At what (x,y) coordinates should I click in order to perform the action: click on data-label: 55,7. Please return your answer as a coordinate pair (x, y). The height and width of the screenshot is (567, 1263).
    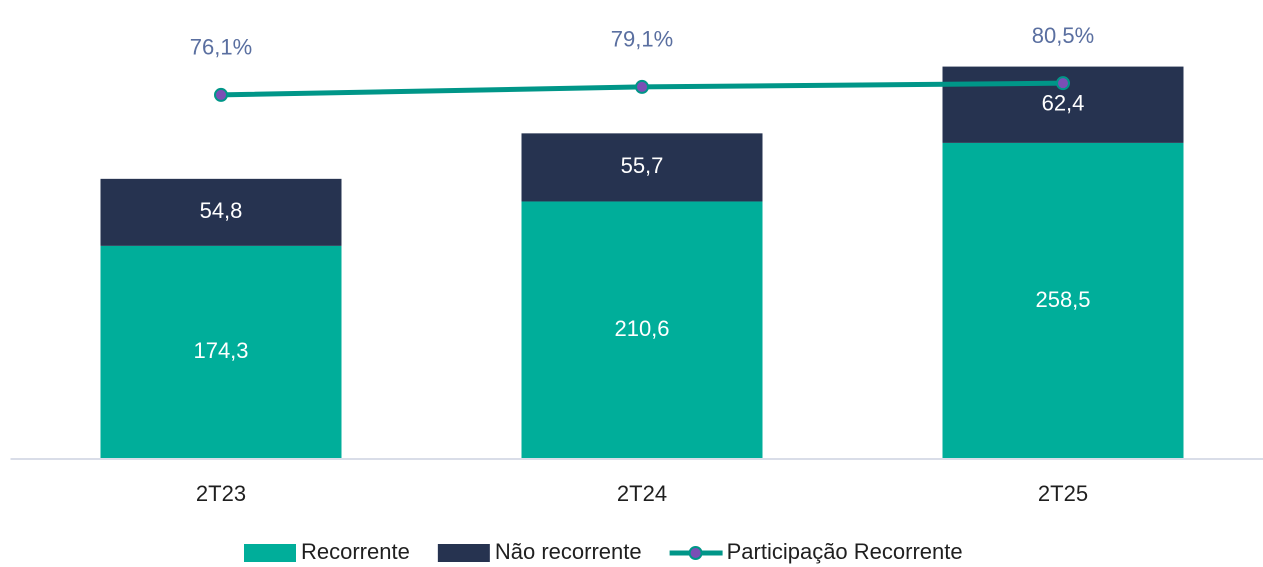
    Looking at the image, I should click on (642, 165).